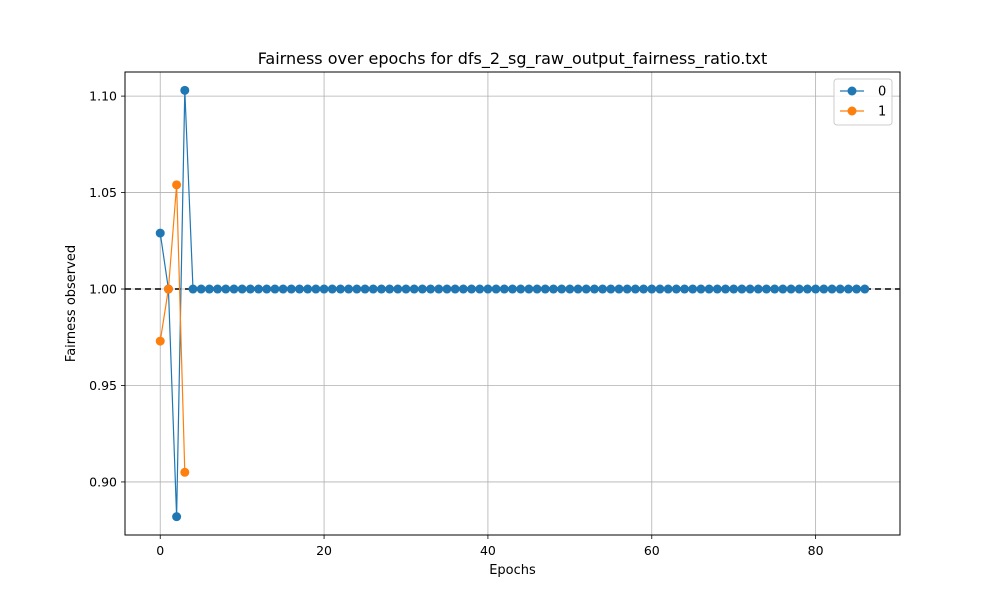 This screenshot has width=1000, height=600. What do you see at coordinates (103, 192) in the screenshot?
I see `y-tick-label: 1.05` at bounding box center [103, 192].